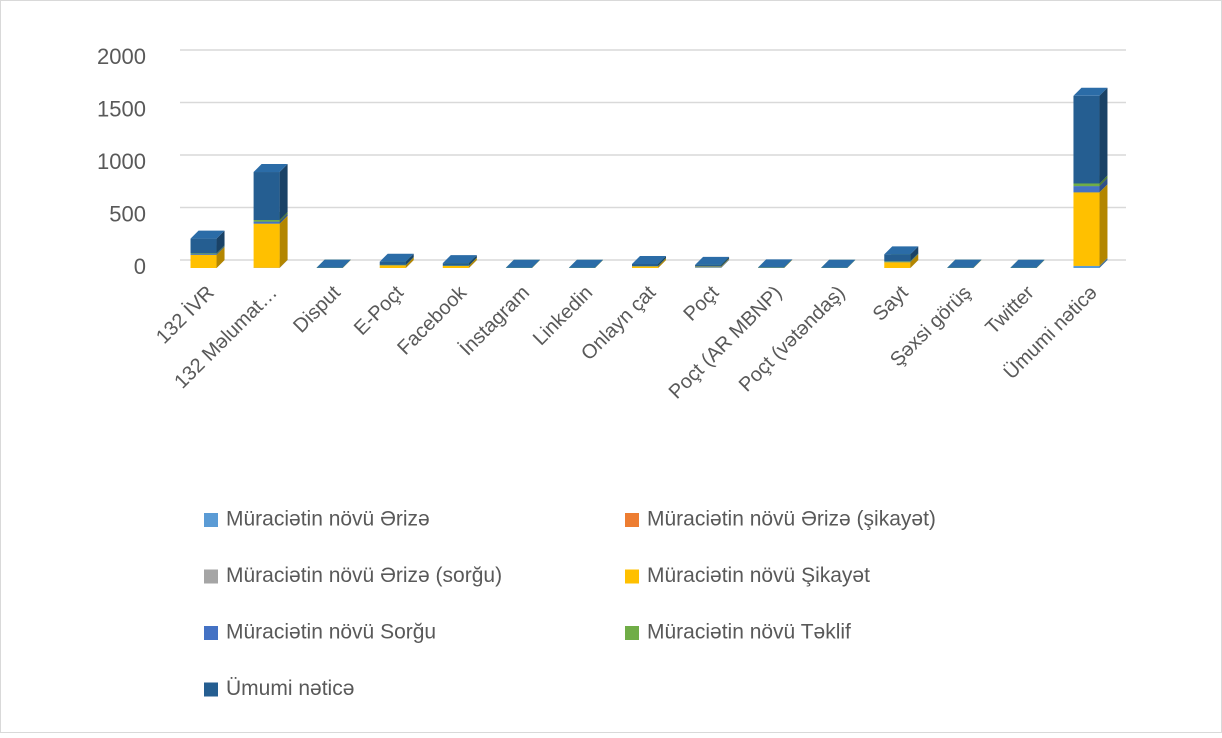 This screenshot has width=1222, height=738. What do you see at coordinates (331, 632) in the screenshot?
I see `legend-label: Müraciətin növü Sorğu` at bounding box center [331, 632].